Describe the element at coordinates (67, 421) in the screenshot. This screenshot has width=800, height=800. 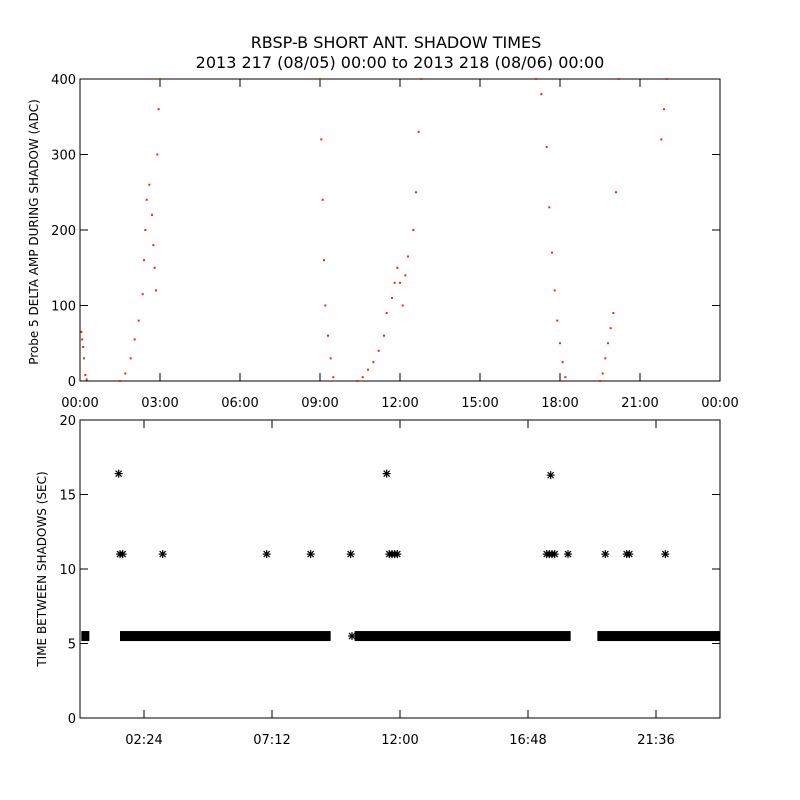
I see `bottom-y-tick-label: 20` at that location.